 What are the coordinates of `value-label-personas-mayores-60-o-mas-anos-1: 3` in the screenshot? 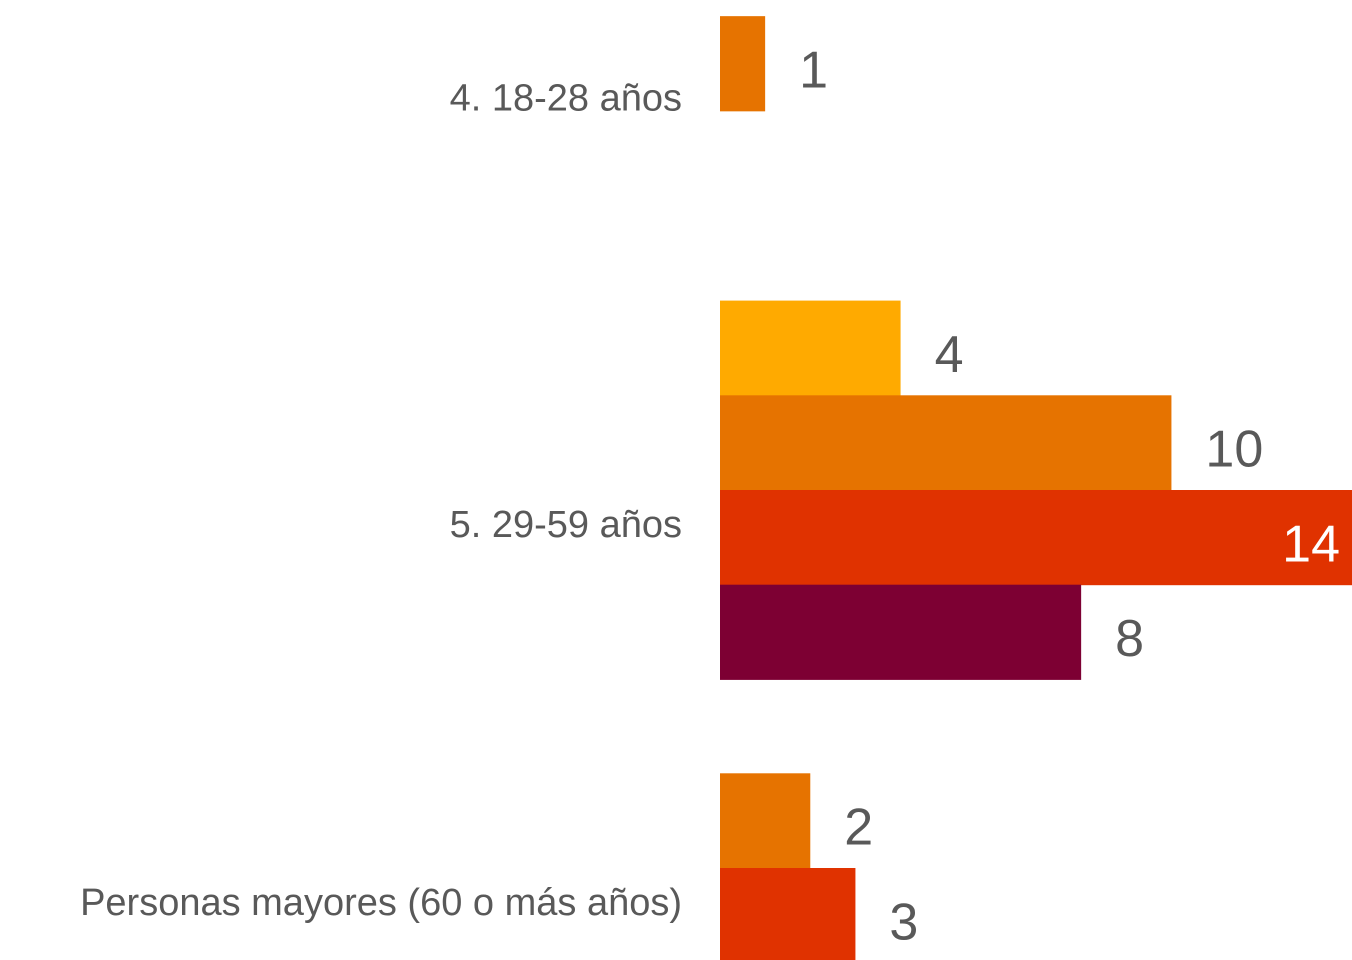 It's located at (903, 922).